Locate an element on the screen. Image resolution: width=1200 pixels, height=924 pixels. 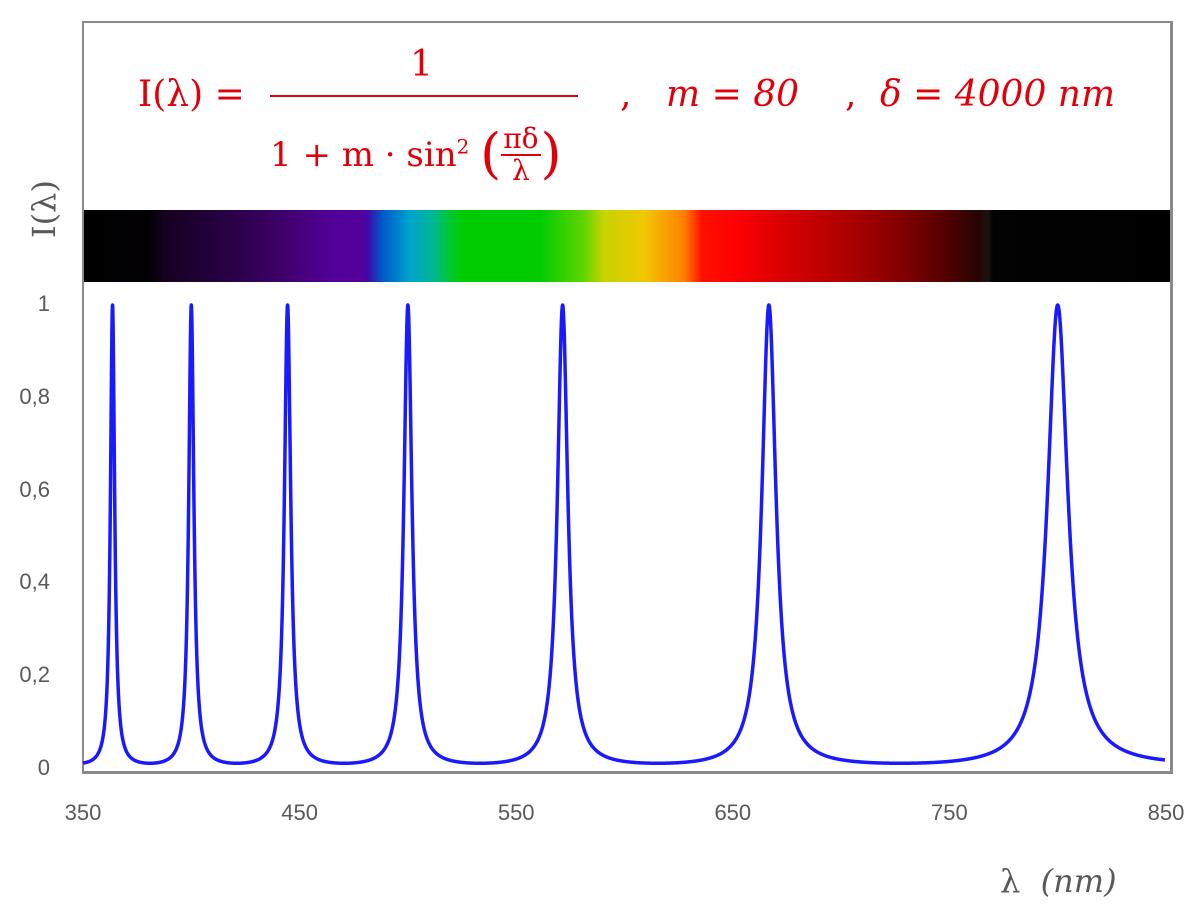
x-tick-label: 750 is located at coordinates (949, 812).